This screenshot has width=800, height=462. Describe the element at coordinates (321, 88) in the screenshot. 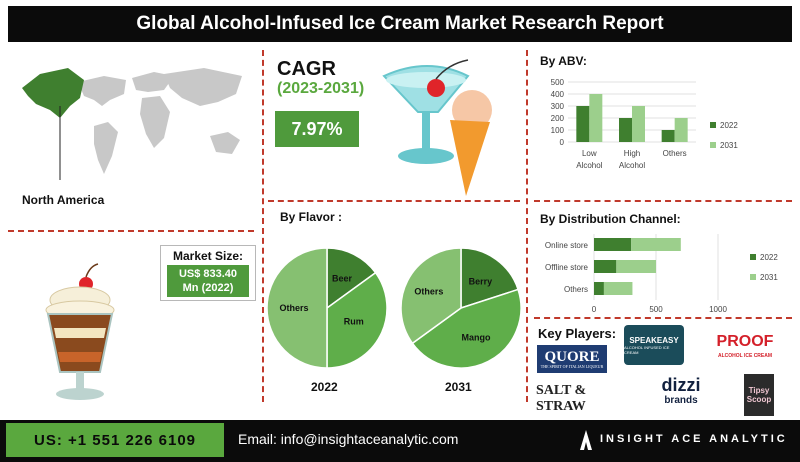

I see `cagr-period: (2023-2031)` at that location.